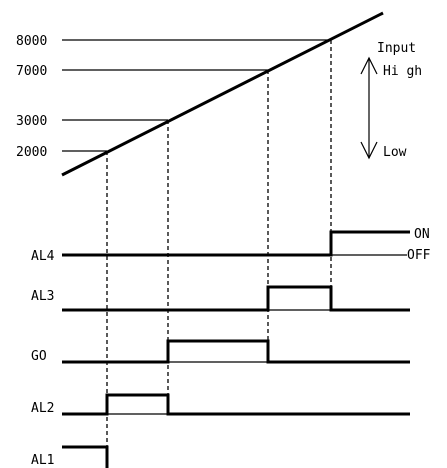 Image resolution: width=447 pixels, height=468 pixels. What do you see at coordinates (85, 456) in the screenshot?
I see `signal-trace-al1` at bounding box center [85, 456].